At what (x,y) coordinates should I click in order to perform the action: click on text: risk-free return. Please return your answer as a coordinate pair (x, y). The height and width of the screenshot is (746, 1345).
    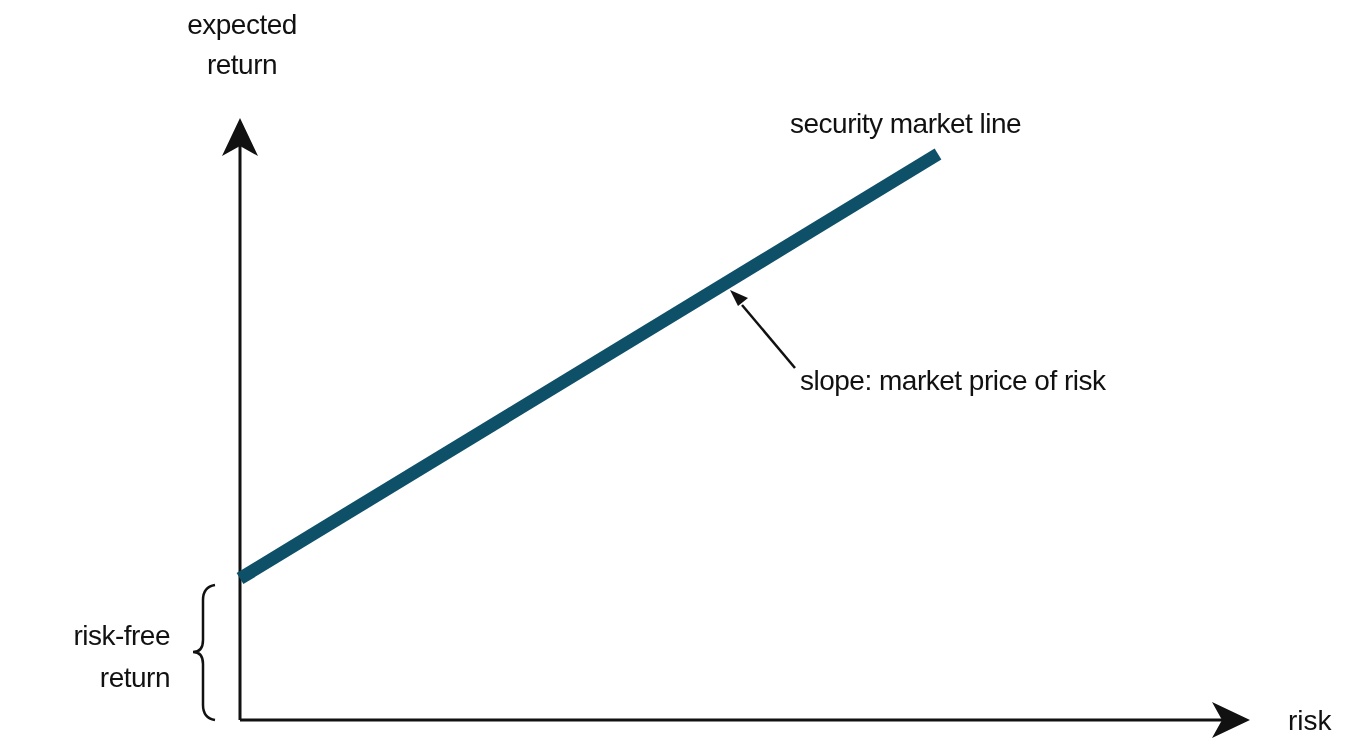
    Looking at the image, I should click on (121, 656).